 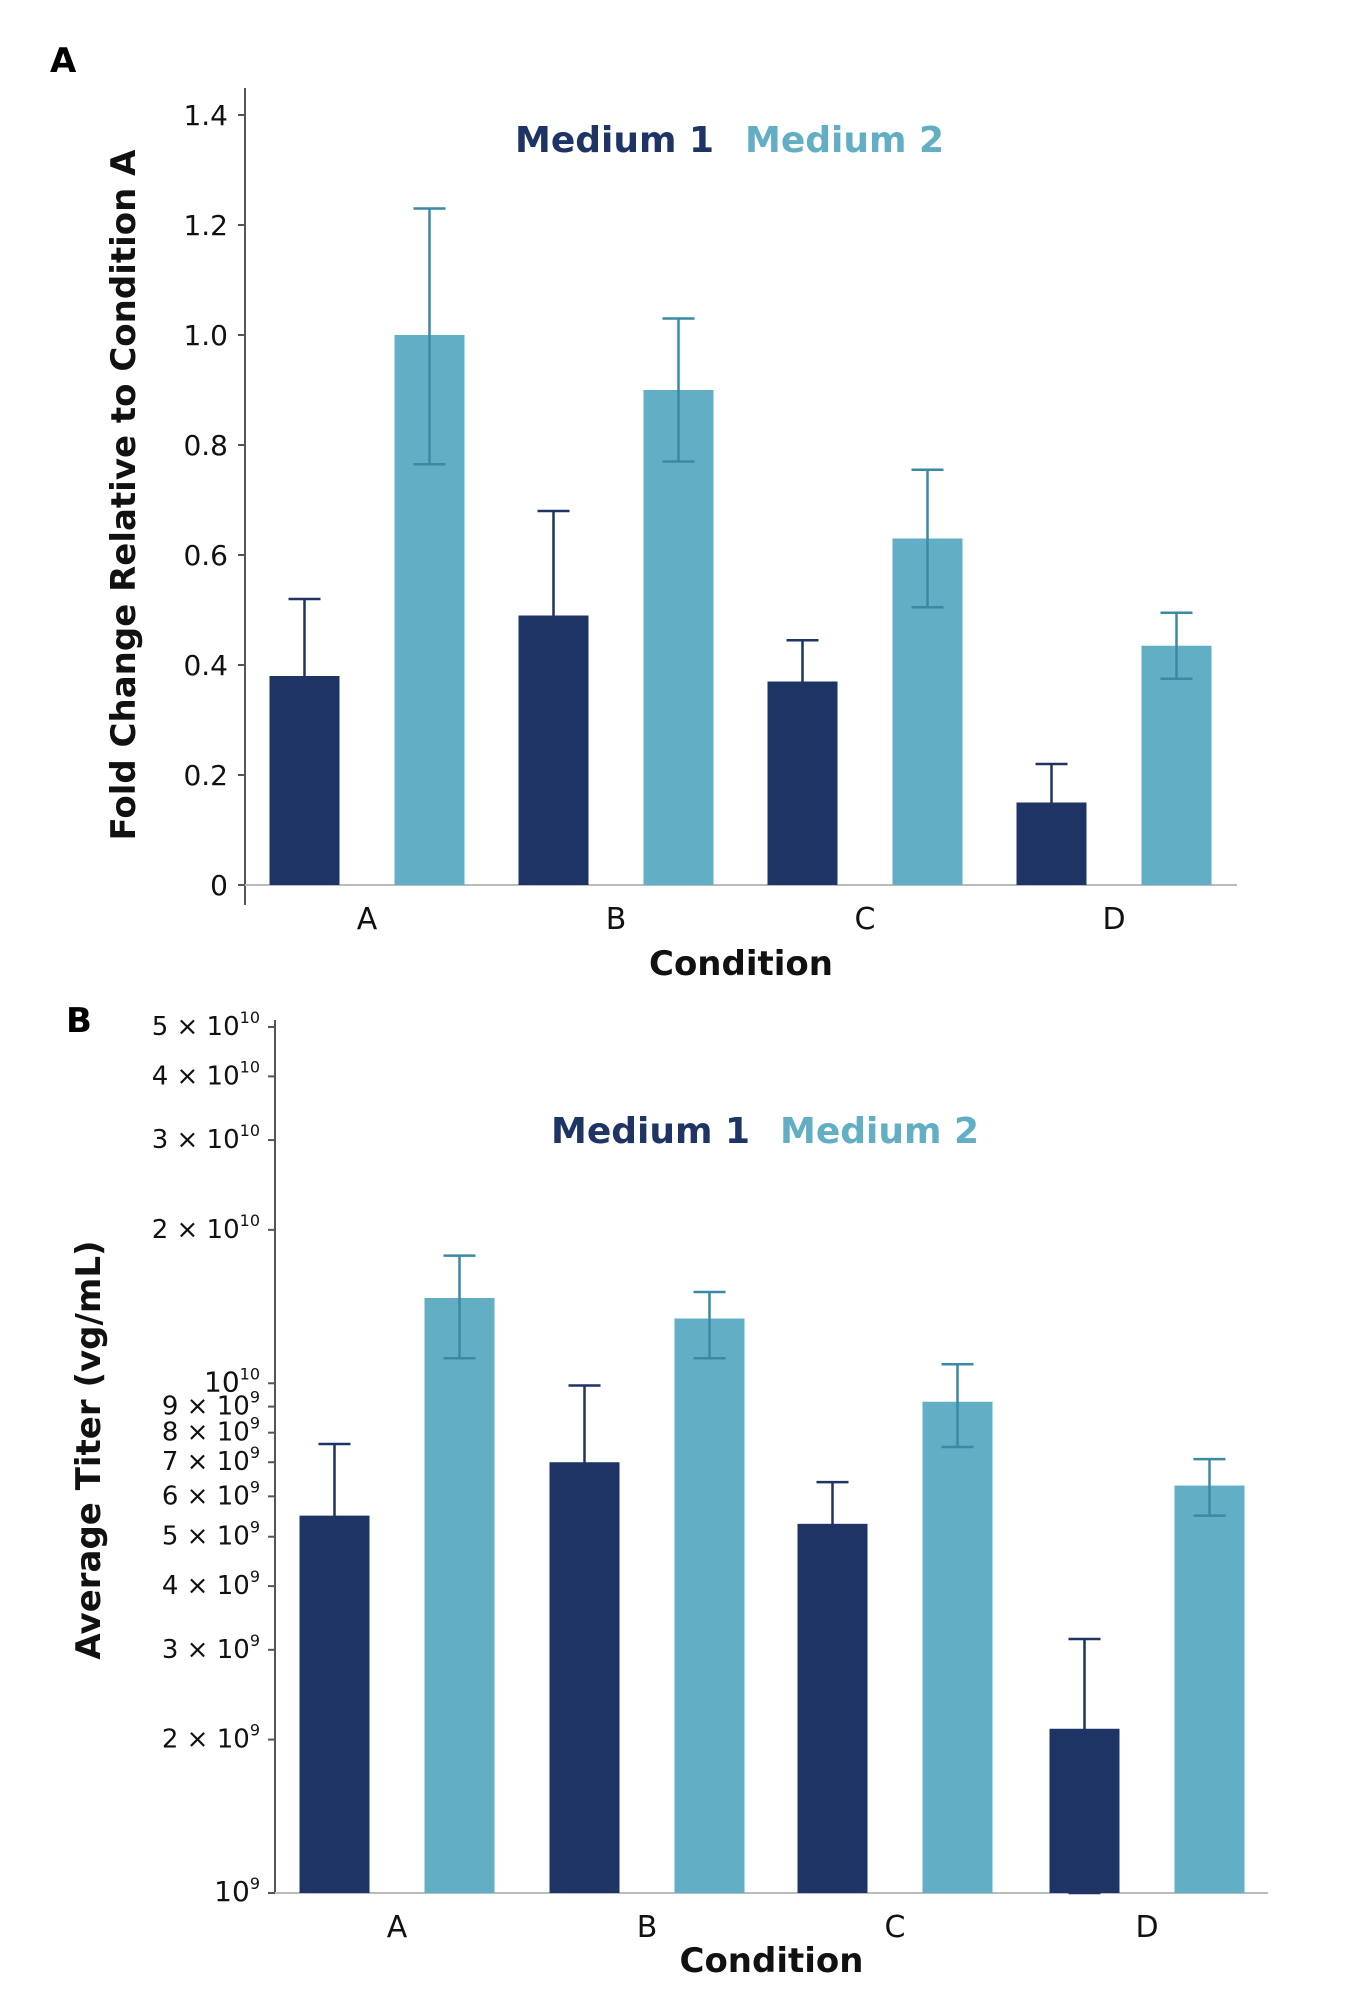 I want to click on y-tick-label: 1.2, so click(x=205, y=225).